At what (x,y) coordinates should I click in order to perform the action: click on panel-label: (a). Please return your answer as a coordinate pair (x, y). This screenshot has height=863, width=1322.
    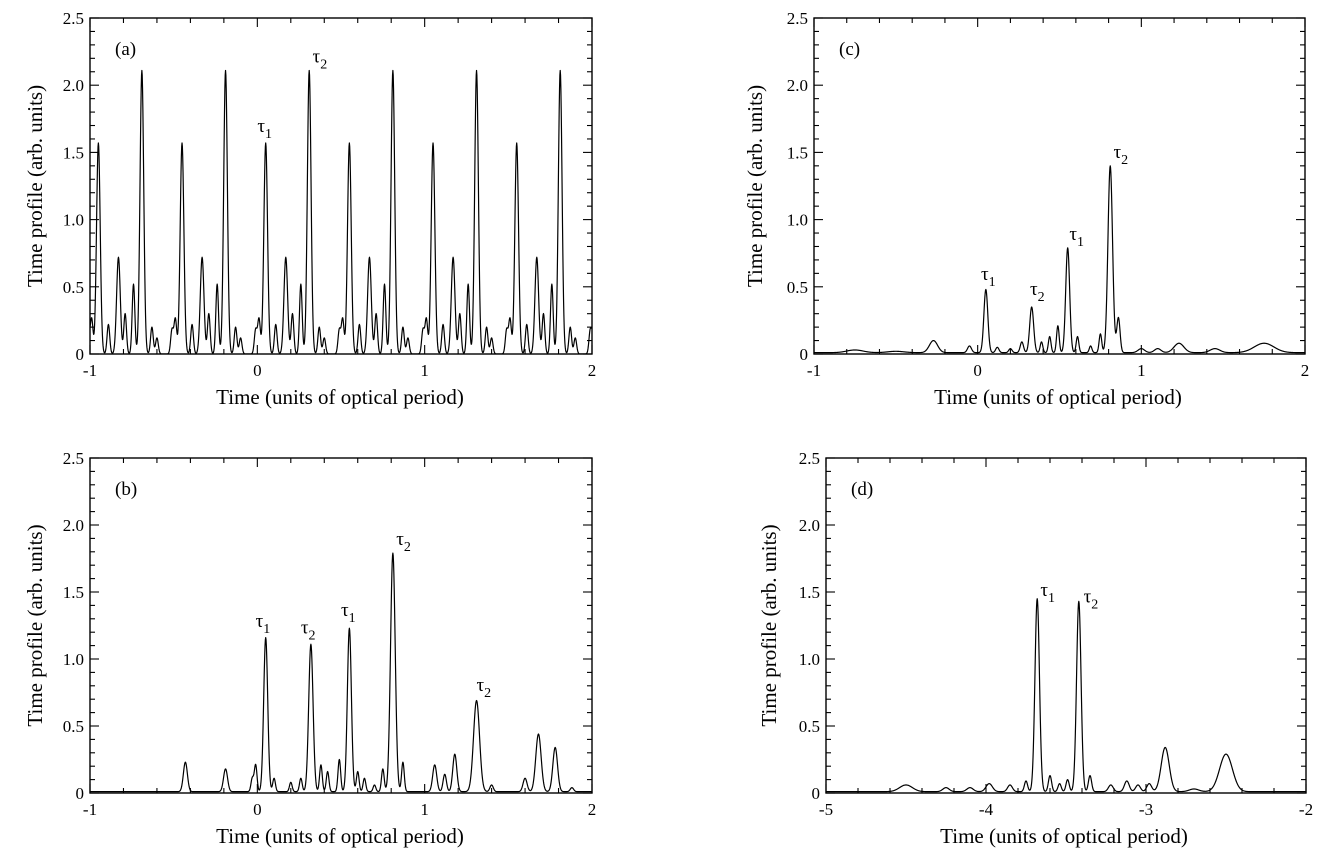
    Looking at the image, I should click on (125, 49).